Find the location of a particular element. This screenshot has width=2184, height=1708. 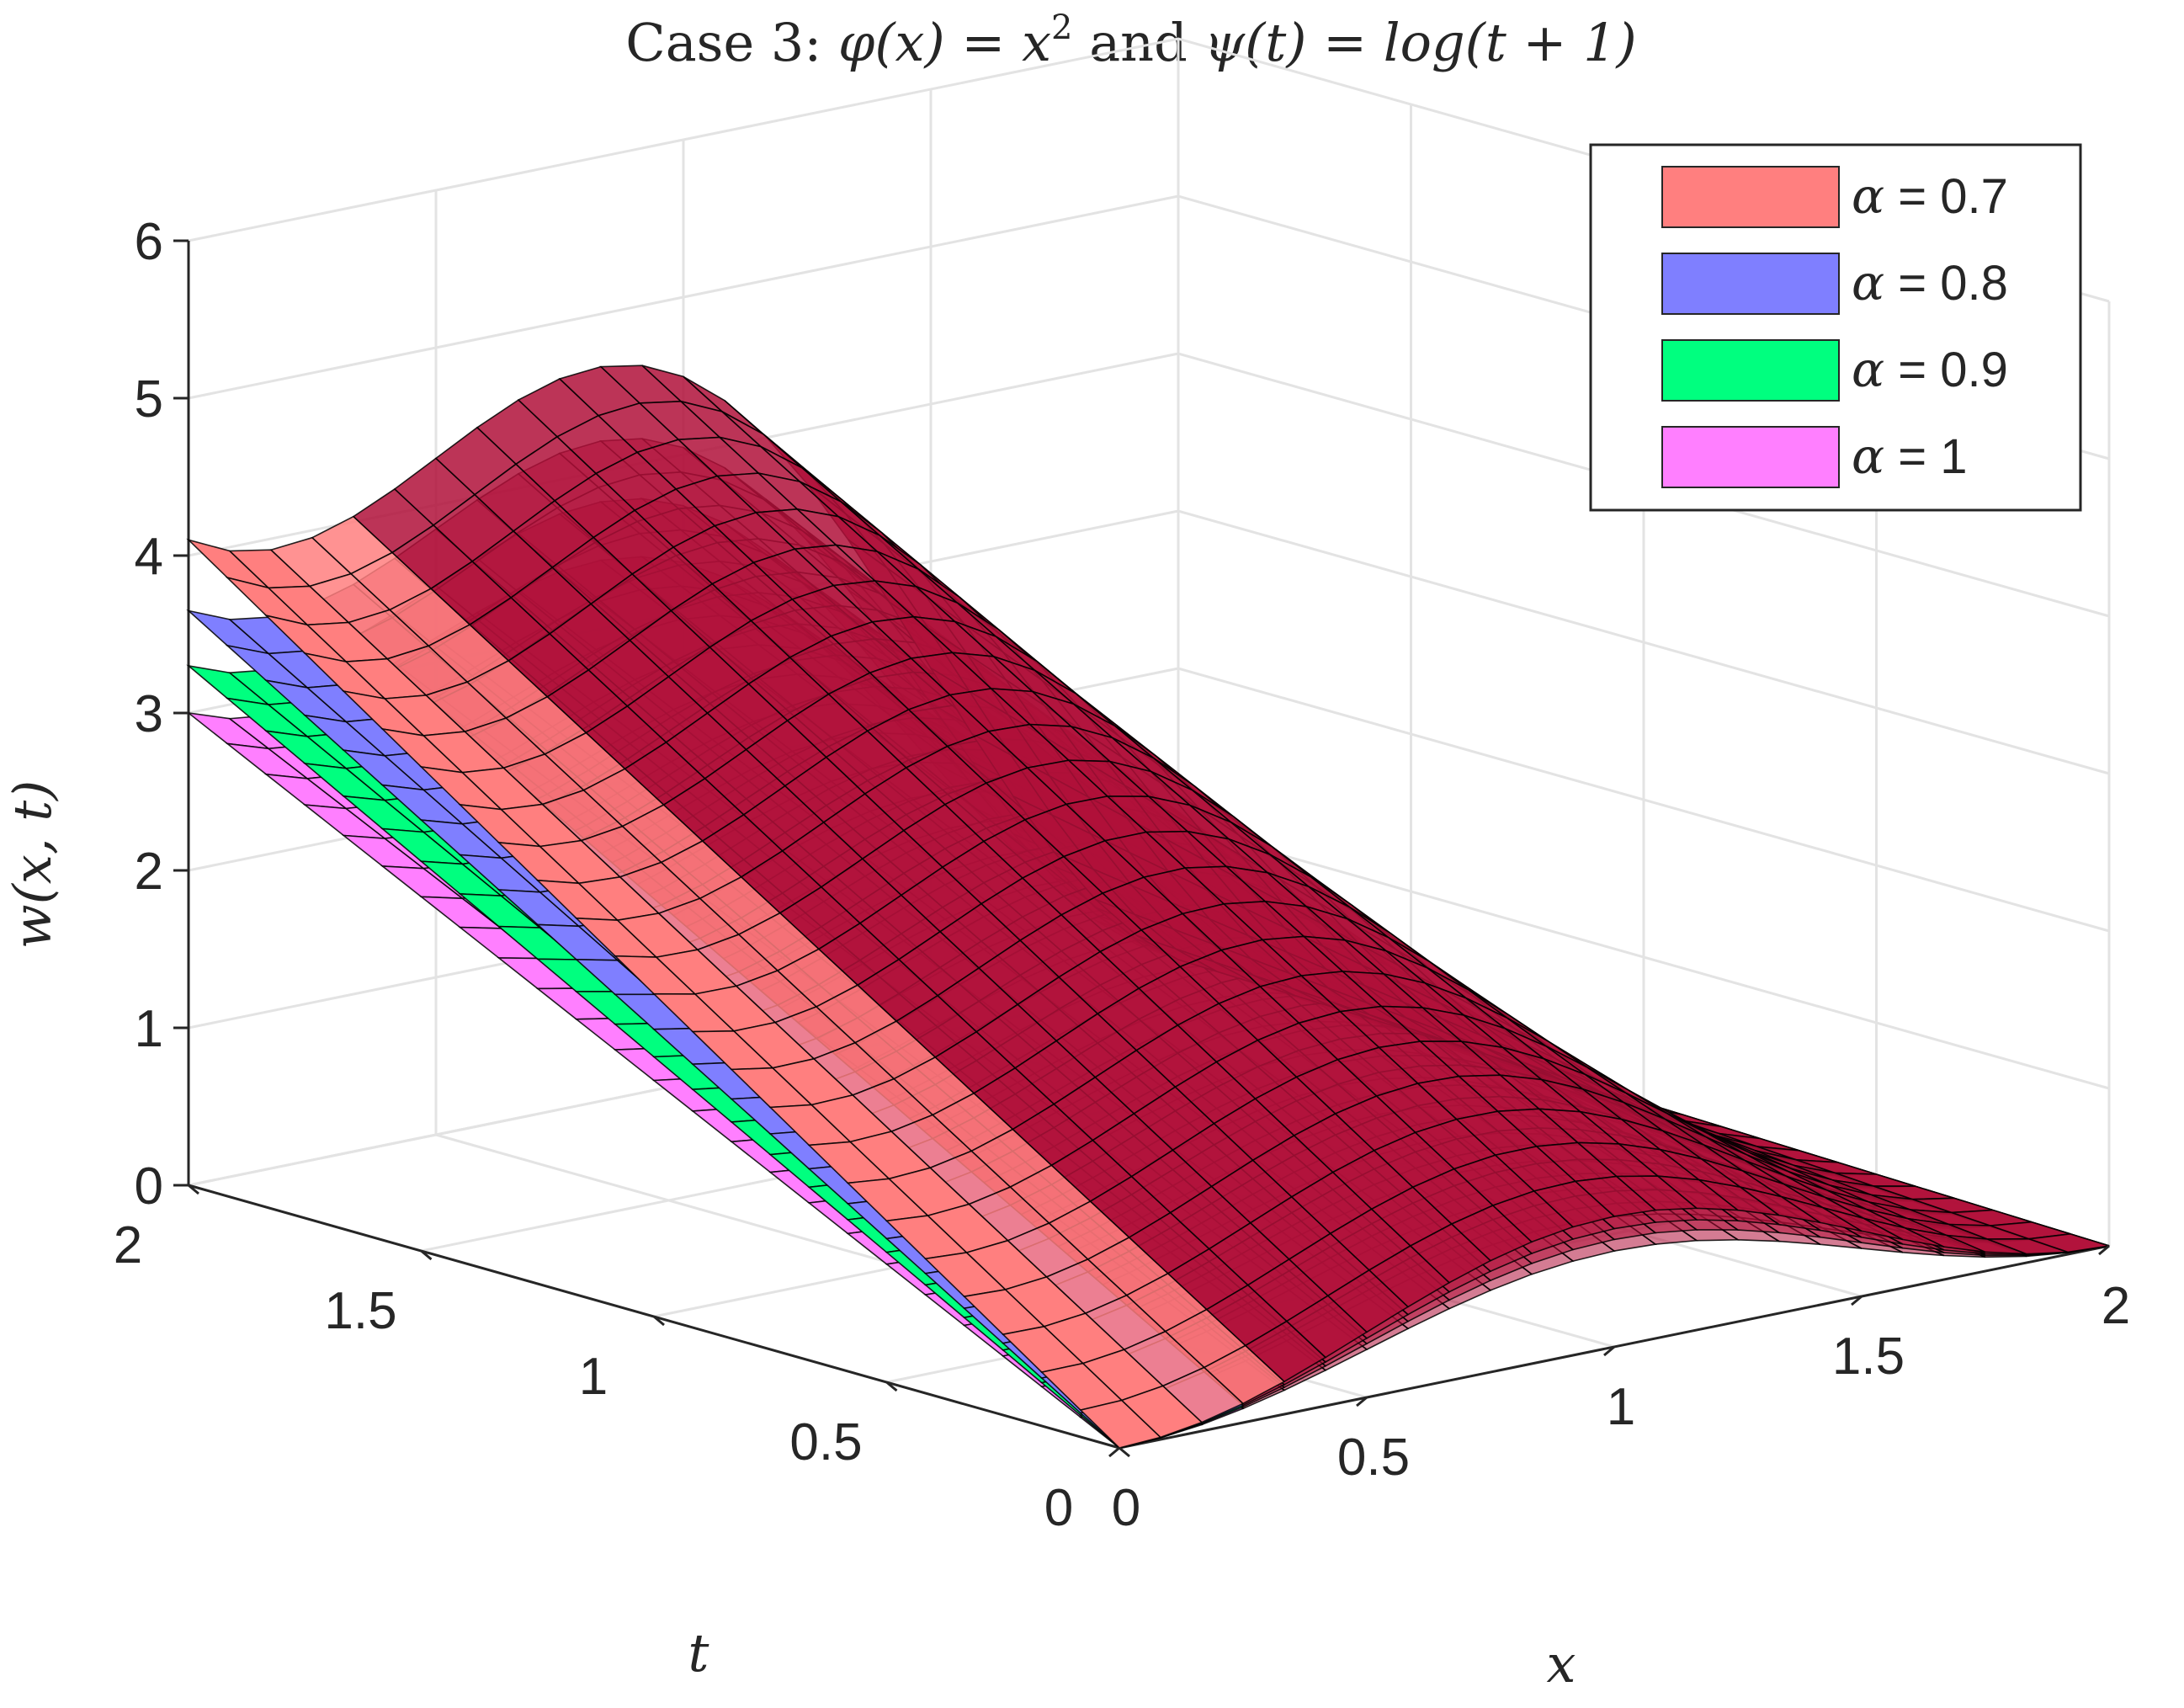

x-tick-label: 1.5 is located at coordinates (1868, 1357).